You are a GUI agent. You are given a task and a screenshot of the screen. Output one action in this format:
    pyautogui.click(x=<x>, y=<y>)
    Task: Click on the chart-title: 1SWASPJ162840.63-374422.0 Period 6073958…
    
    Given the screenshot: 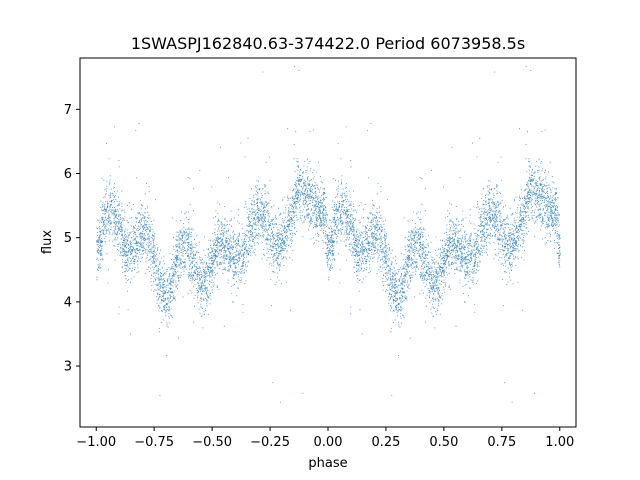 What is the action you would take?
    pyautogui.click(x=328, y=43)
    